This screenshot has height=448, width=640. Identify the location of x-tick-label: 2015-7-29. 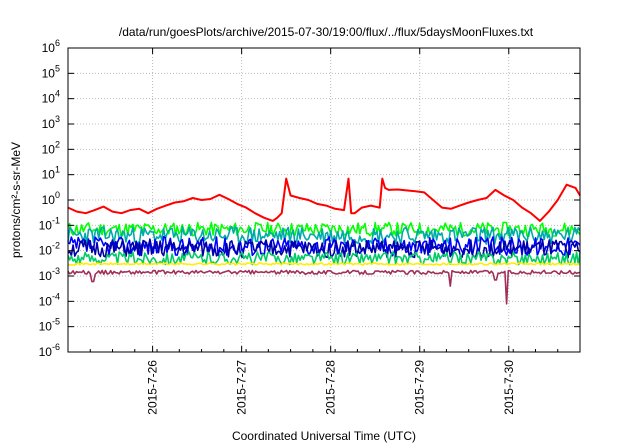
(420, 387).